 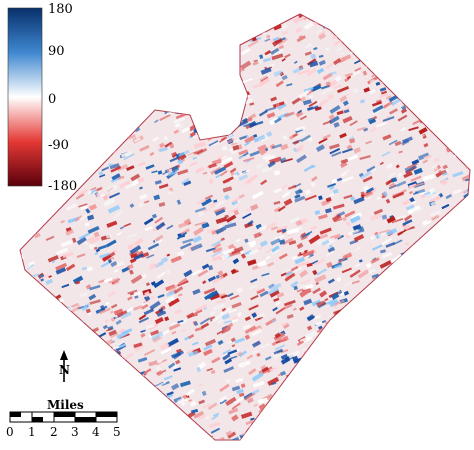 I want to click on scale-tick-5: 5, so click(x=117, y=432).